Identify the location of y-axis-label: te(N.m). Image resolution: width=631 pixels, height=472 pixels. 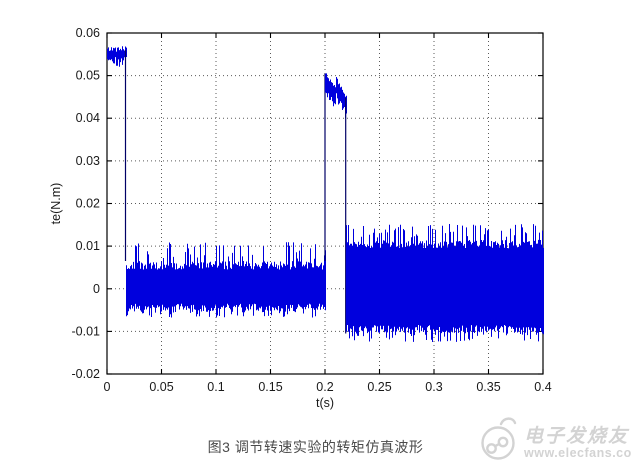
(56, 204).